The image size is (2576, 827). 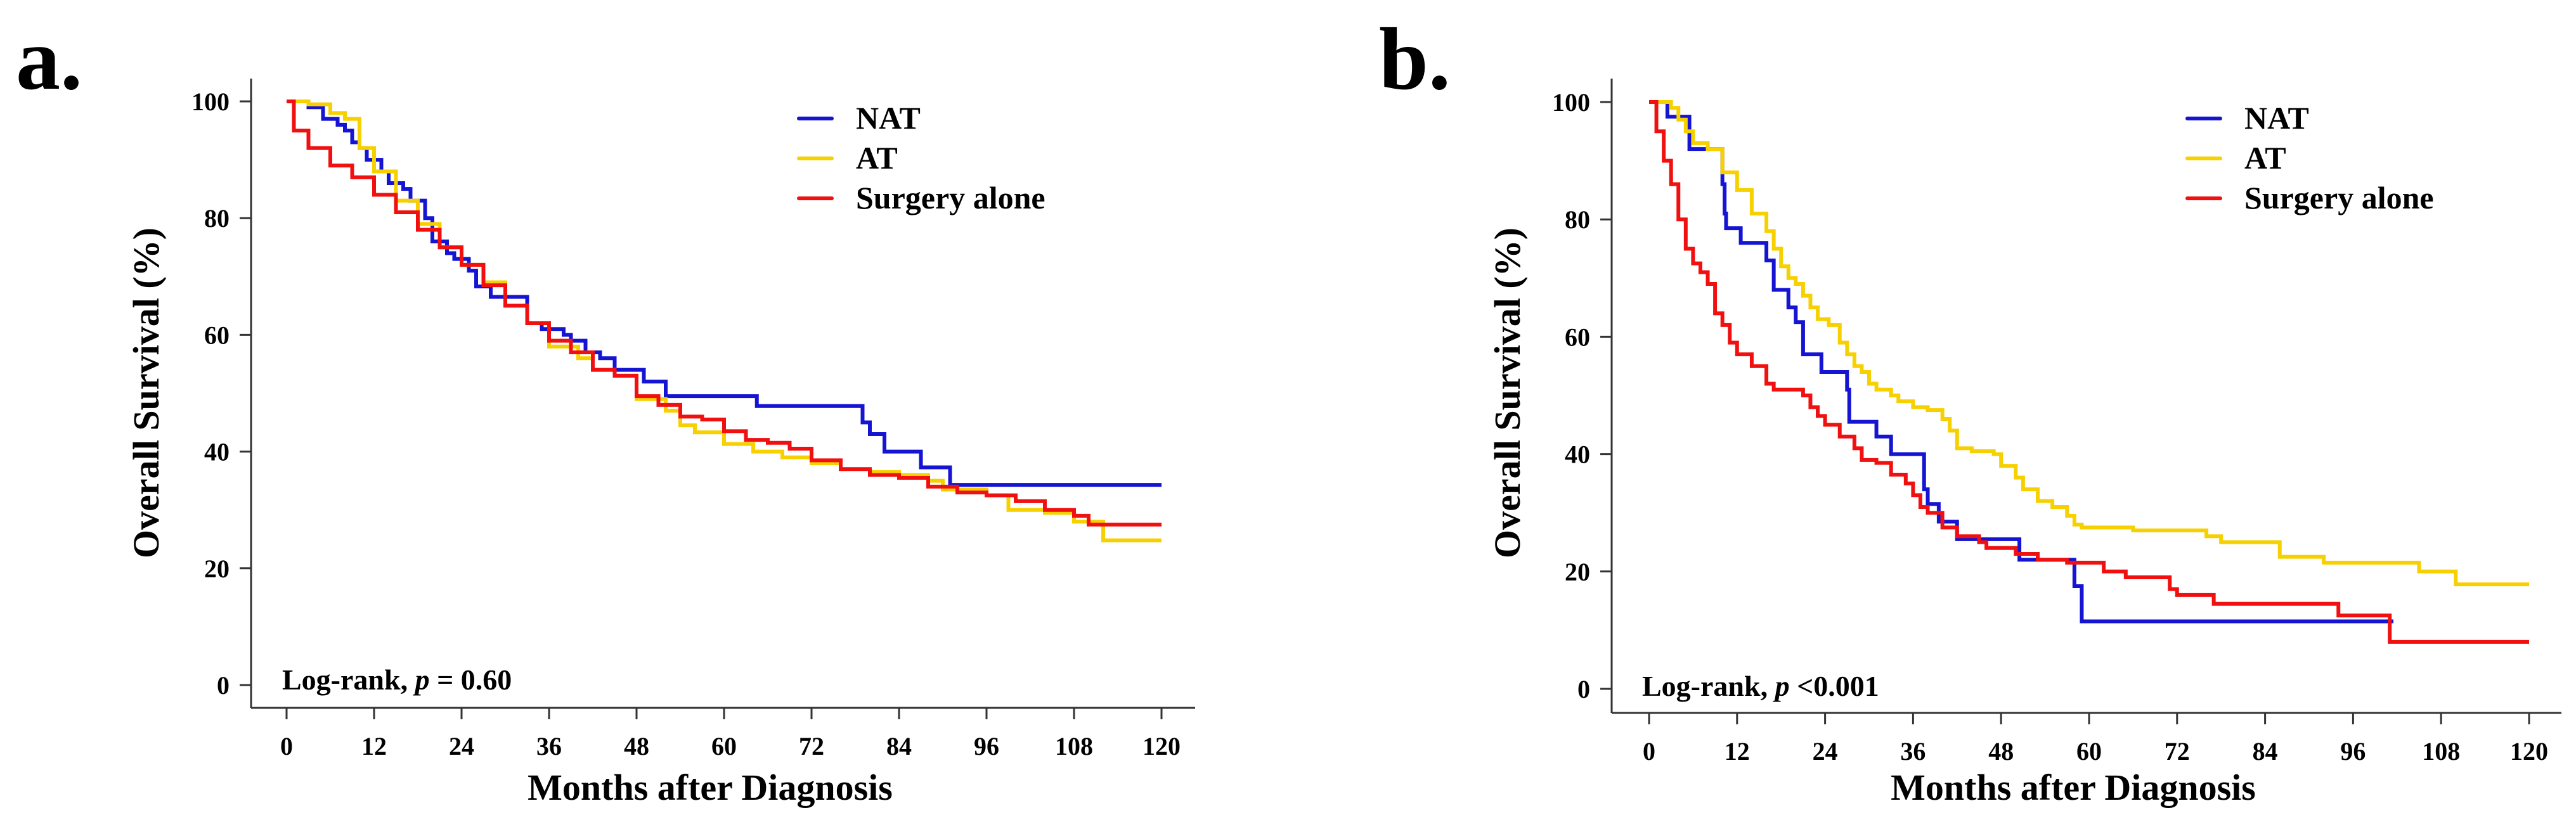 I want to click on panel-label: a., so click(x=49, y=59).